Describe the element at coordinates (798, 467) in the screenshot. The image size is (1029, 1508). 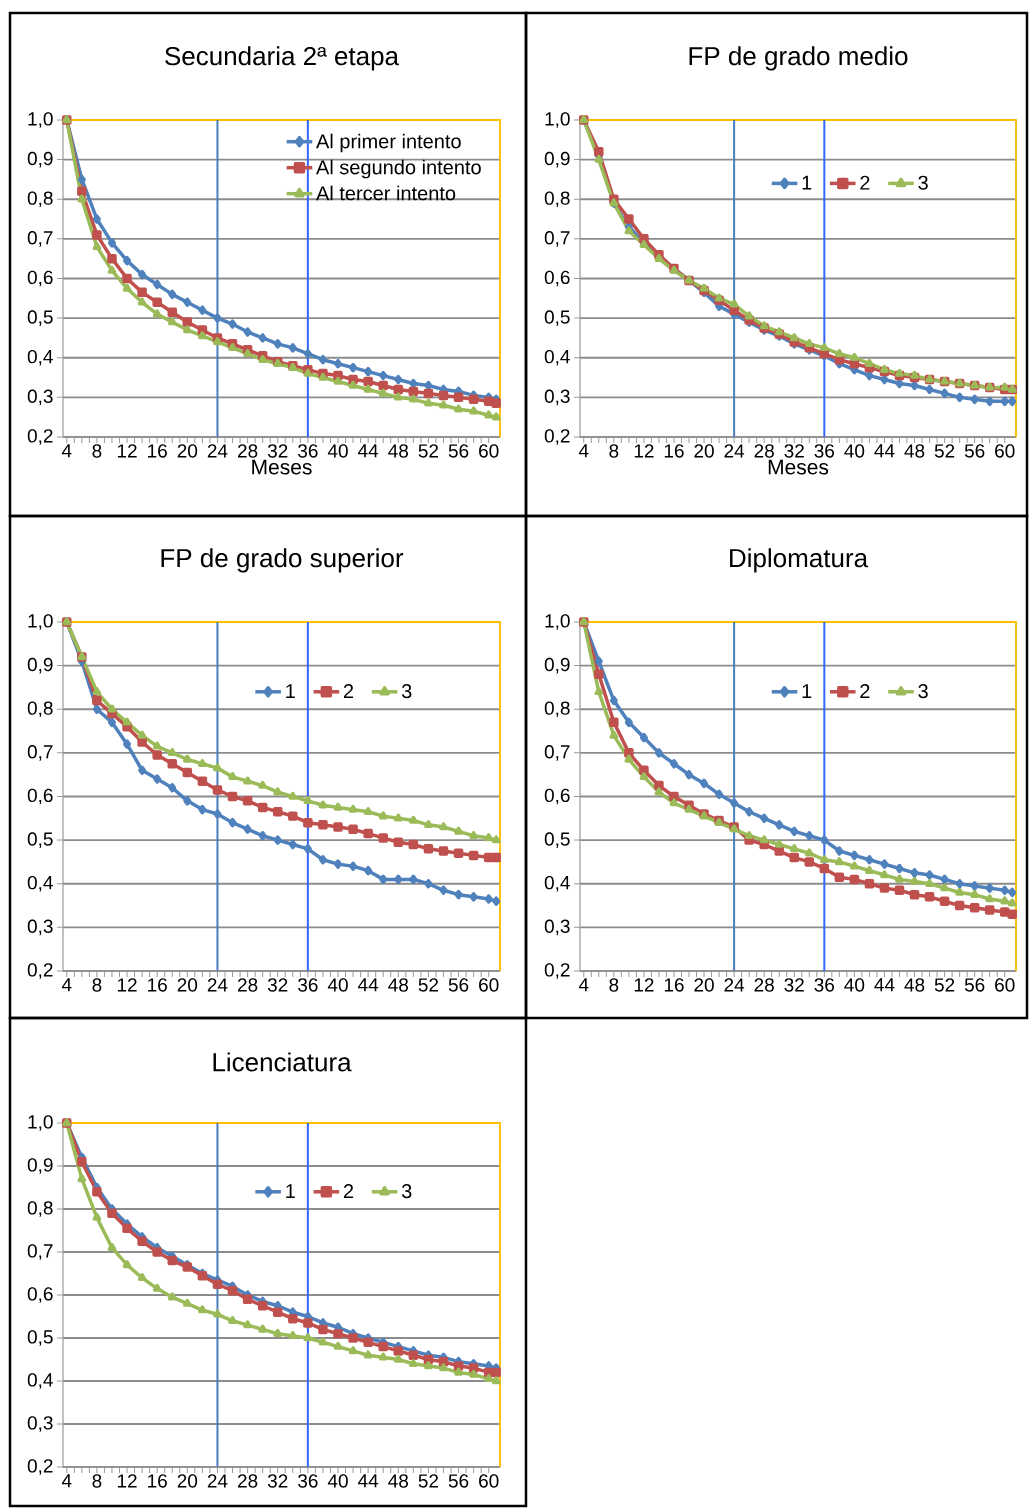
I see `x-axis-title: Meses` at that location.